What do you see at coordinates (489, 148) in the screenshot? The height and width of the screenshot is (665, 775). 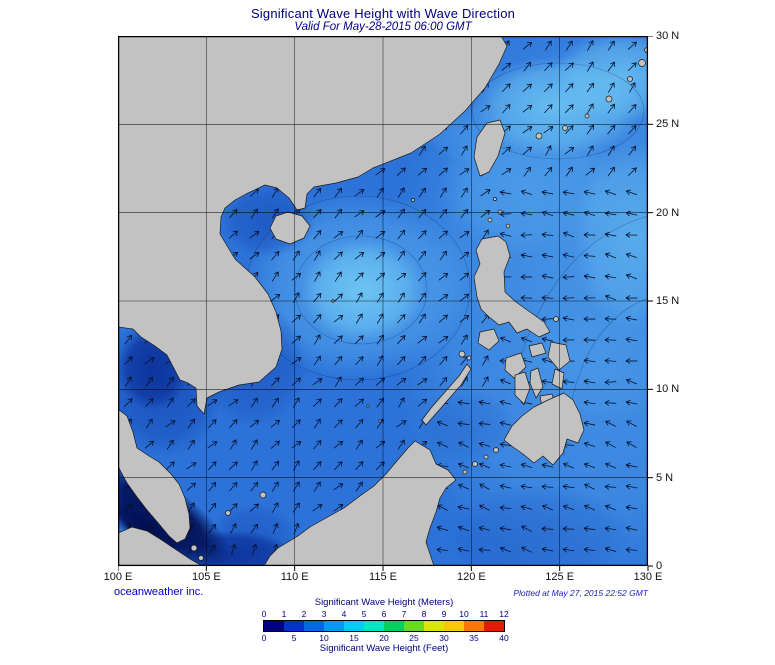 I see `land-taiwan` at bounding box center [489, 148].